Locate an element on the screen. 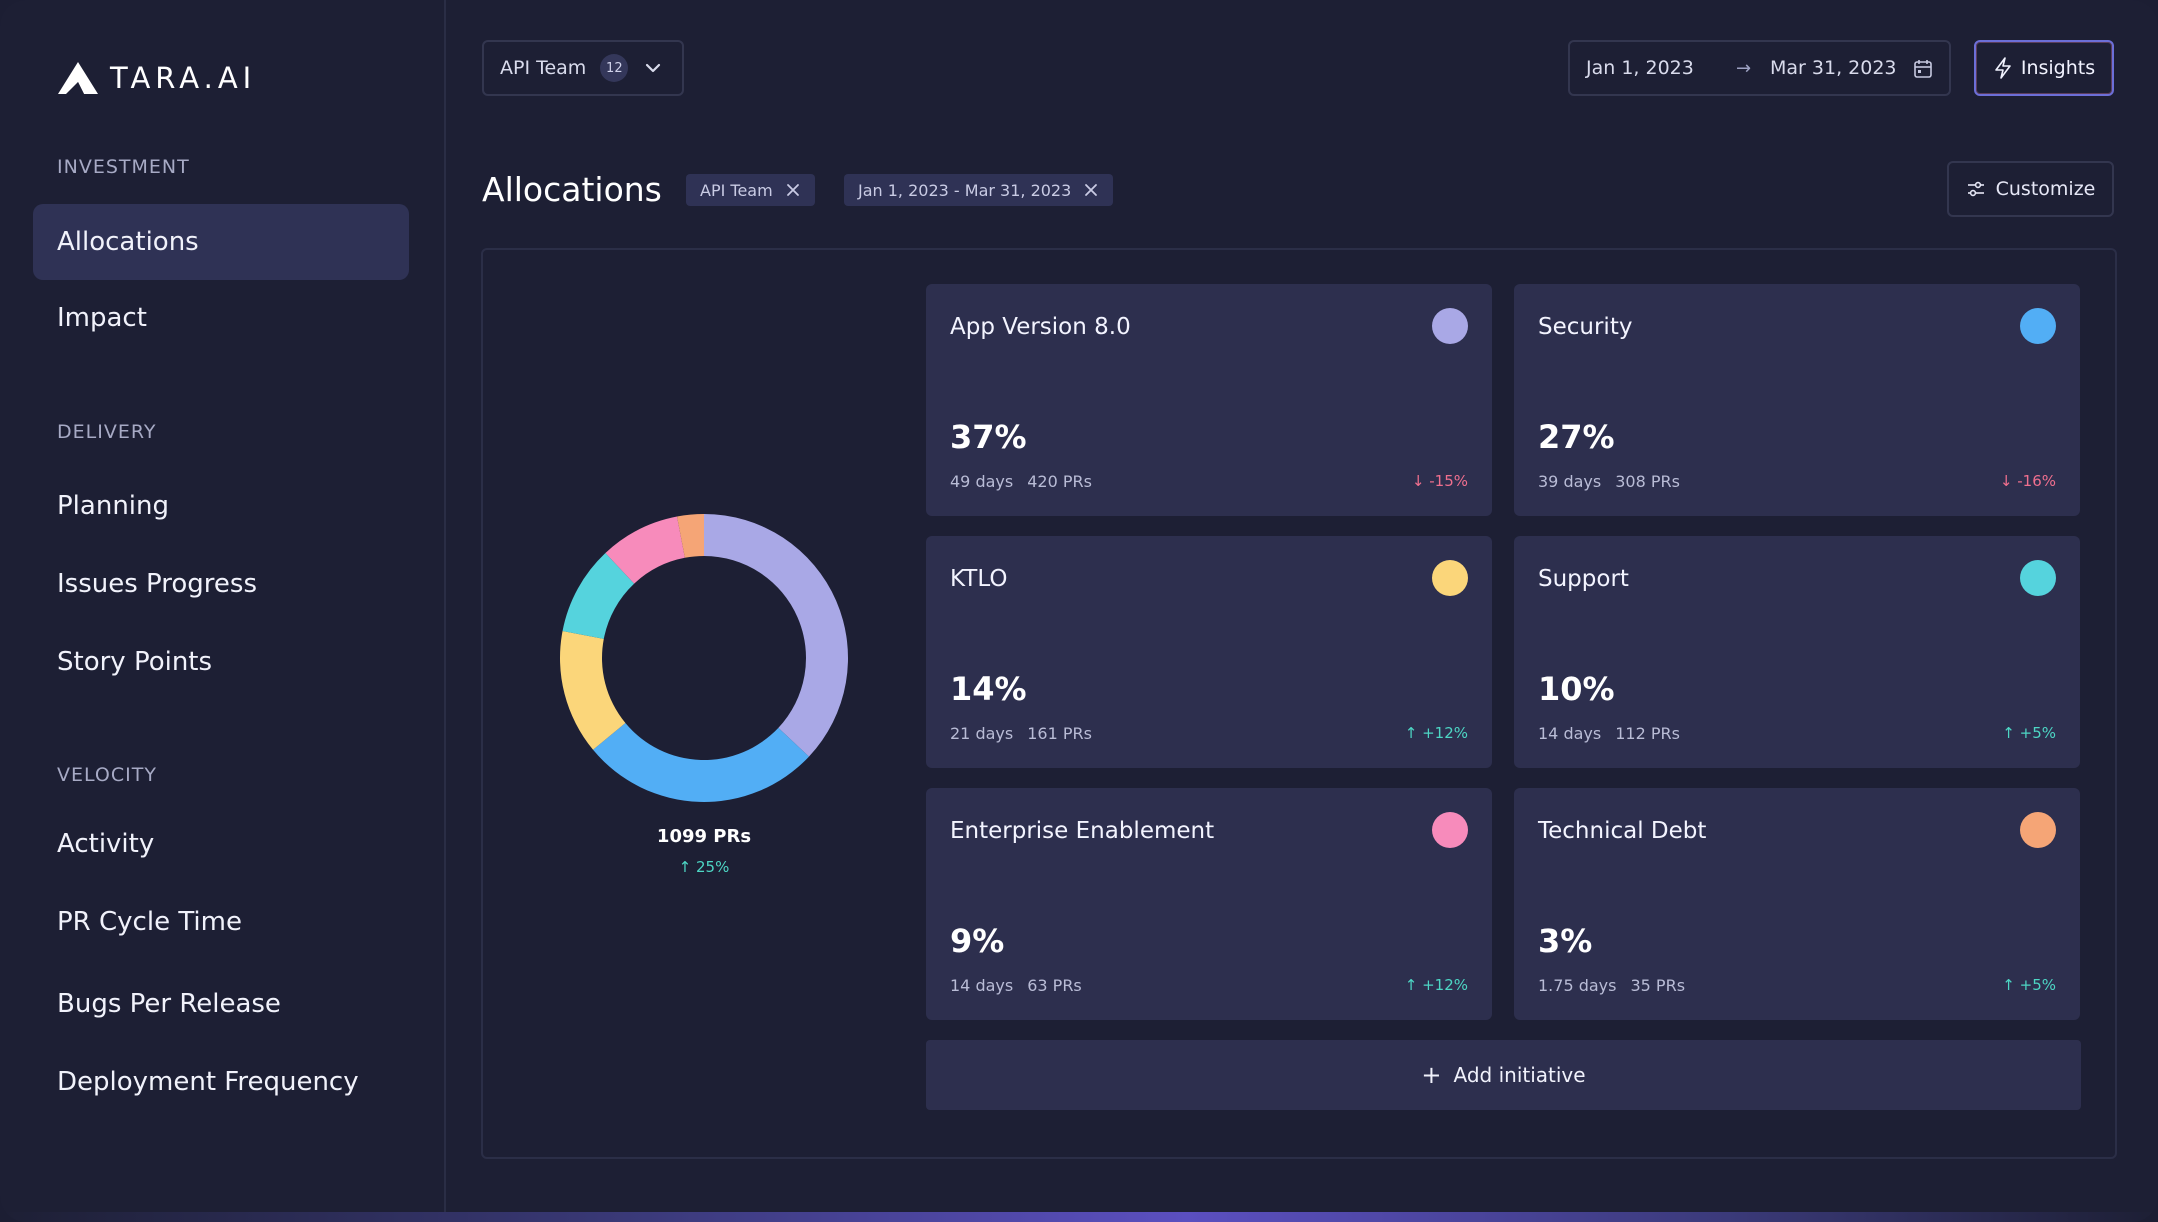 This screenshot has height=1222, width=2158. initiative-meta: 14 days 112 PRs is located at coordinates (1609, 733).